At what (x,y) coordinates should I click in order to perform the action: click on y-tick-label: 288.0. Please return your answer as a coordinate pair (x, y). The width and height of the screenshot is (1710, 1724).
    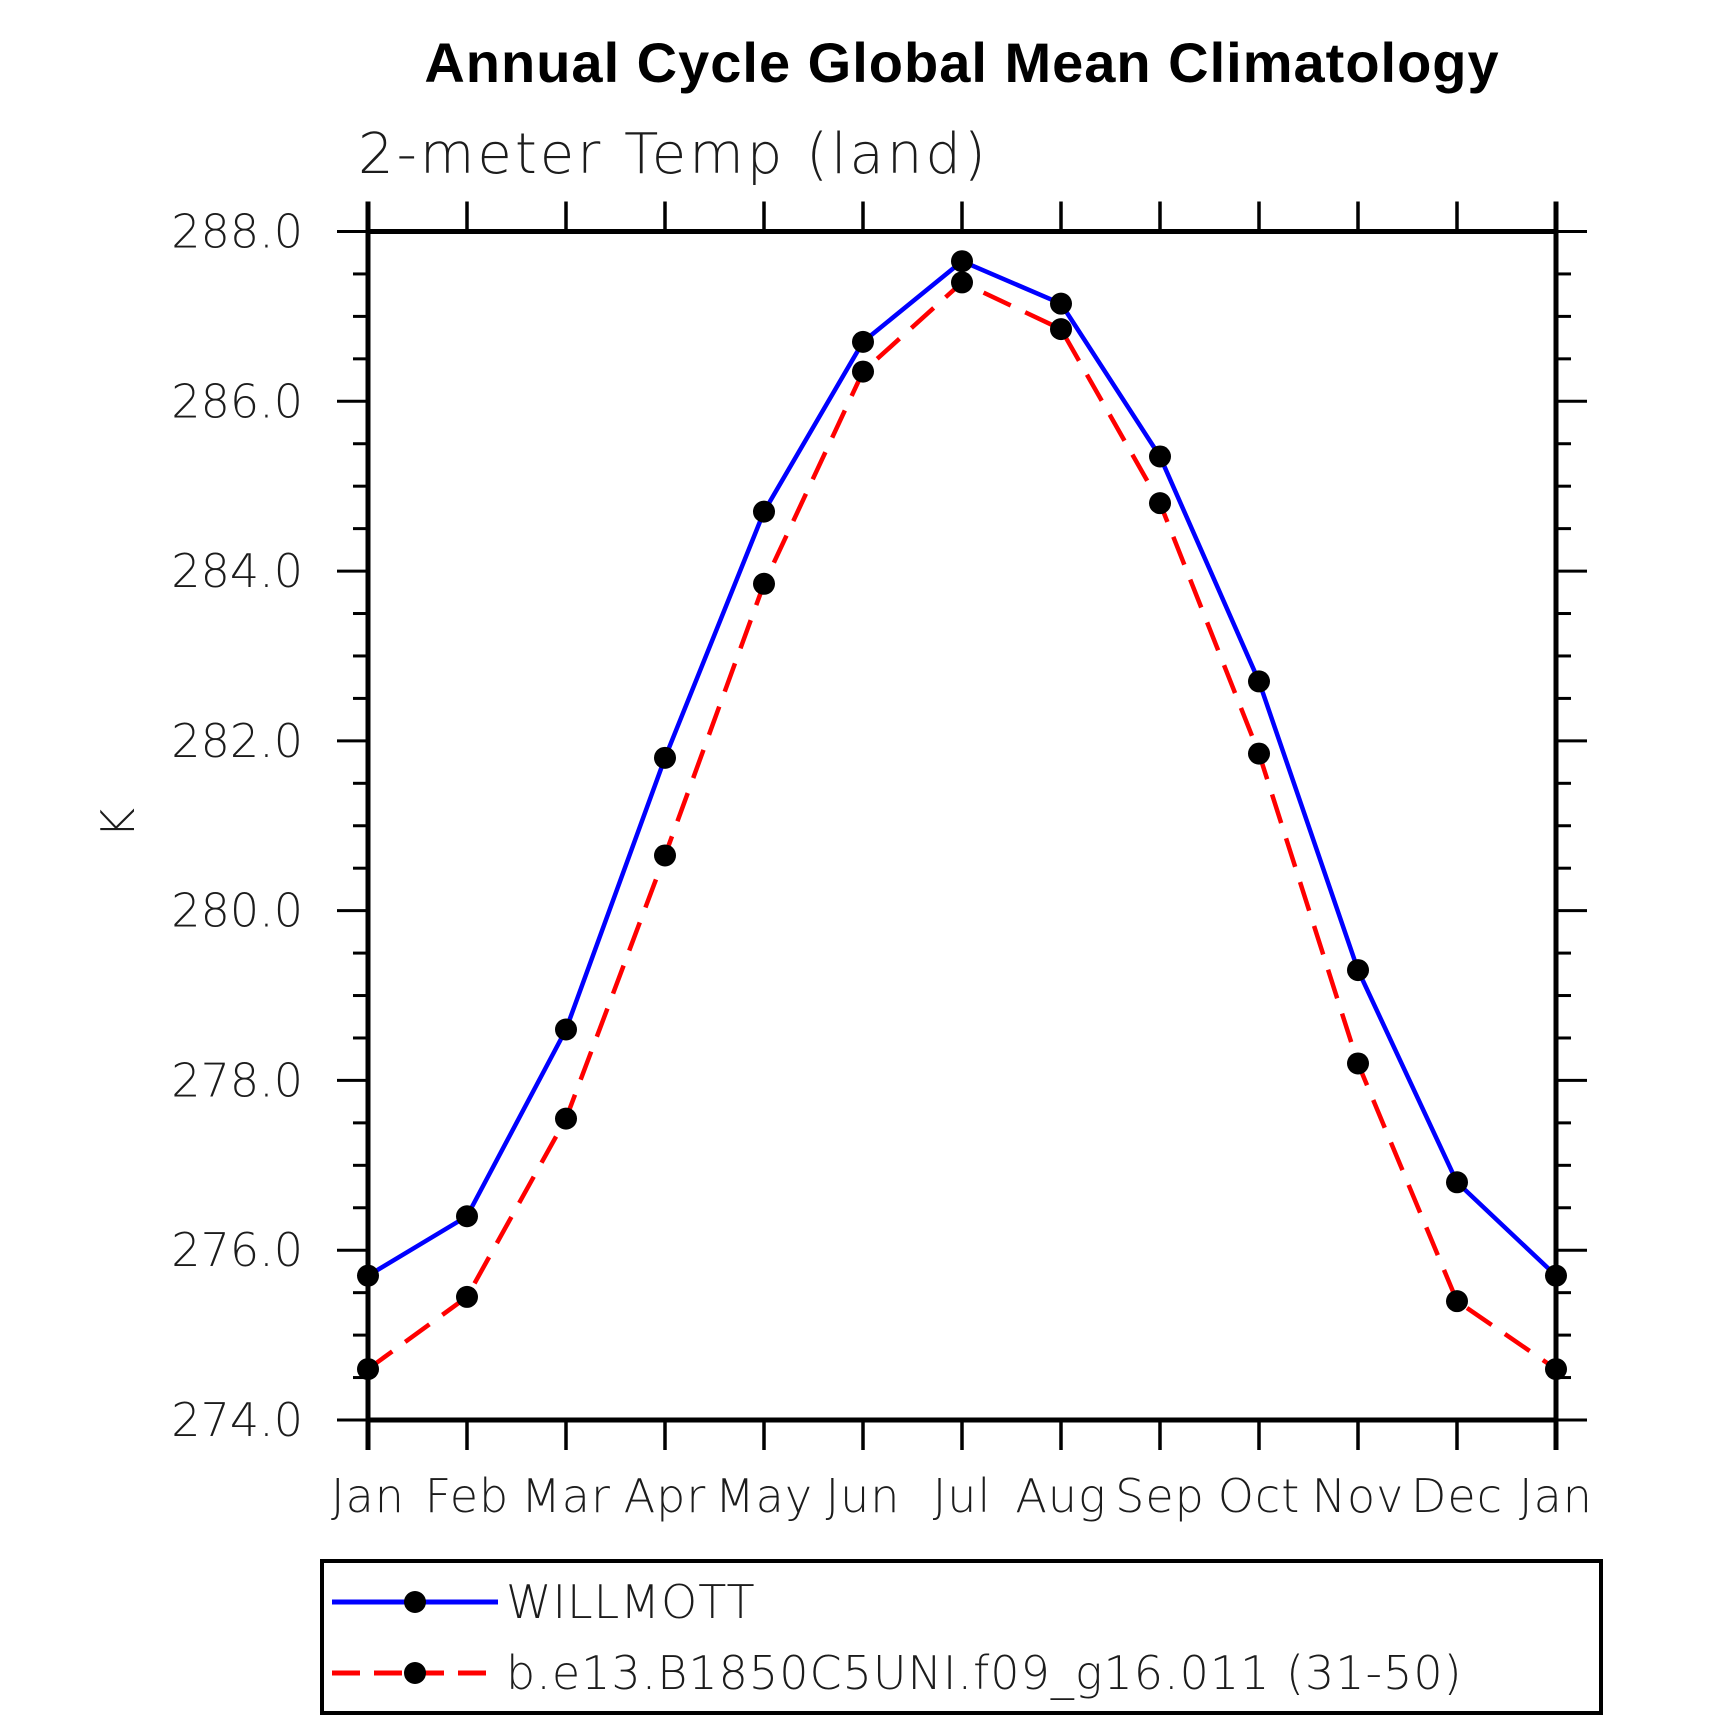
    Looking at the image, I should click on (237, 232).